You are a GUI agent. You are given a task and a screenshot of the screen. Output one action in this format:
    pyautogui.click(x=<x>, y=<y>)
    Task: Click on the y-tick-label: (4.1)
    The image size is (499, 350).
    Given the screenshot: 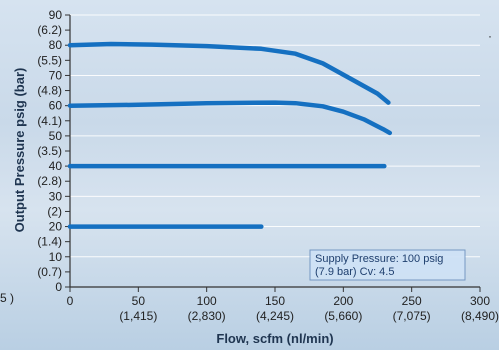 What is the action you would take?
    pyautogui.click(x=49, y=121)
    